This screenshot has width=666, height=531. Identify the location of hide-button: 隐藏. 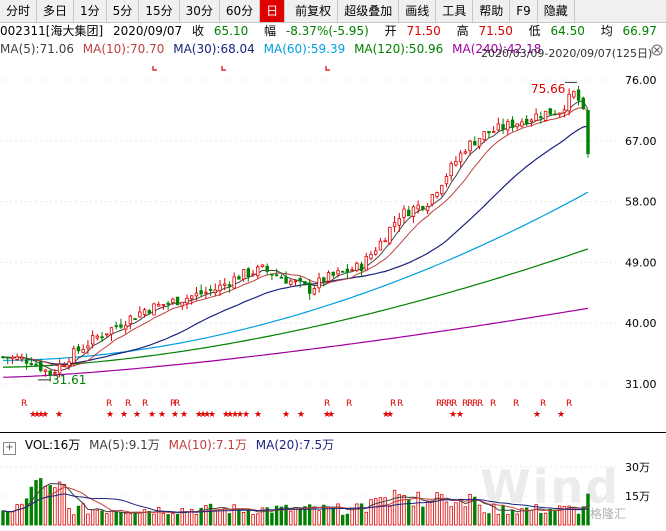
(556, 11).